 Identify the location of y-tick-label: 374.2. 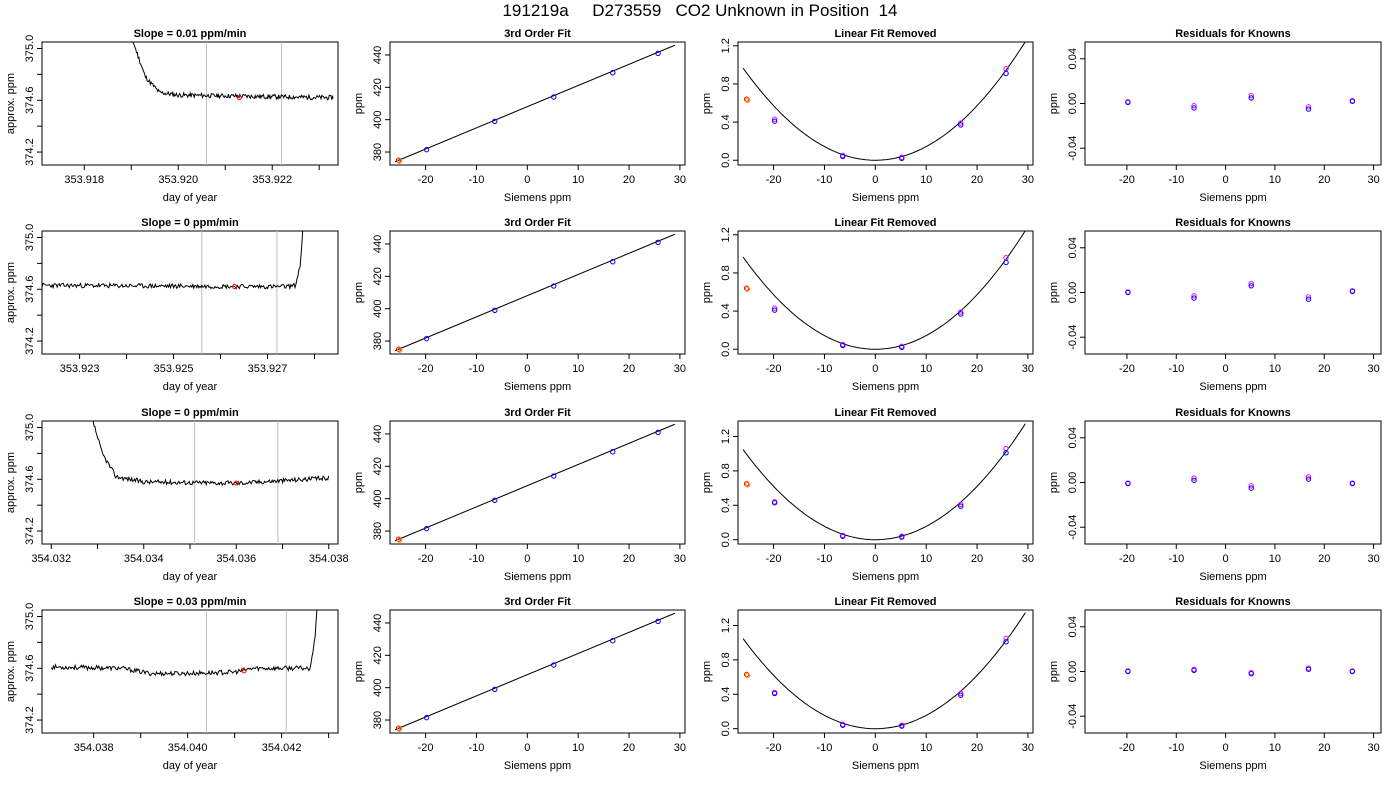
(30, 531).